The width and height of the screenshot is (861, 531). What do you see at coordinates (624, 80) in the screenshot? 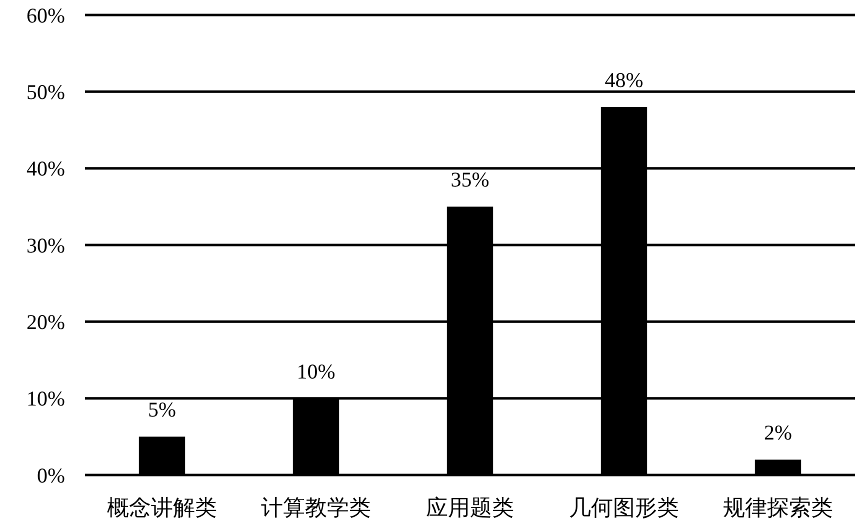
I see `data-label: 48%` at bounding box center [624, 80].